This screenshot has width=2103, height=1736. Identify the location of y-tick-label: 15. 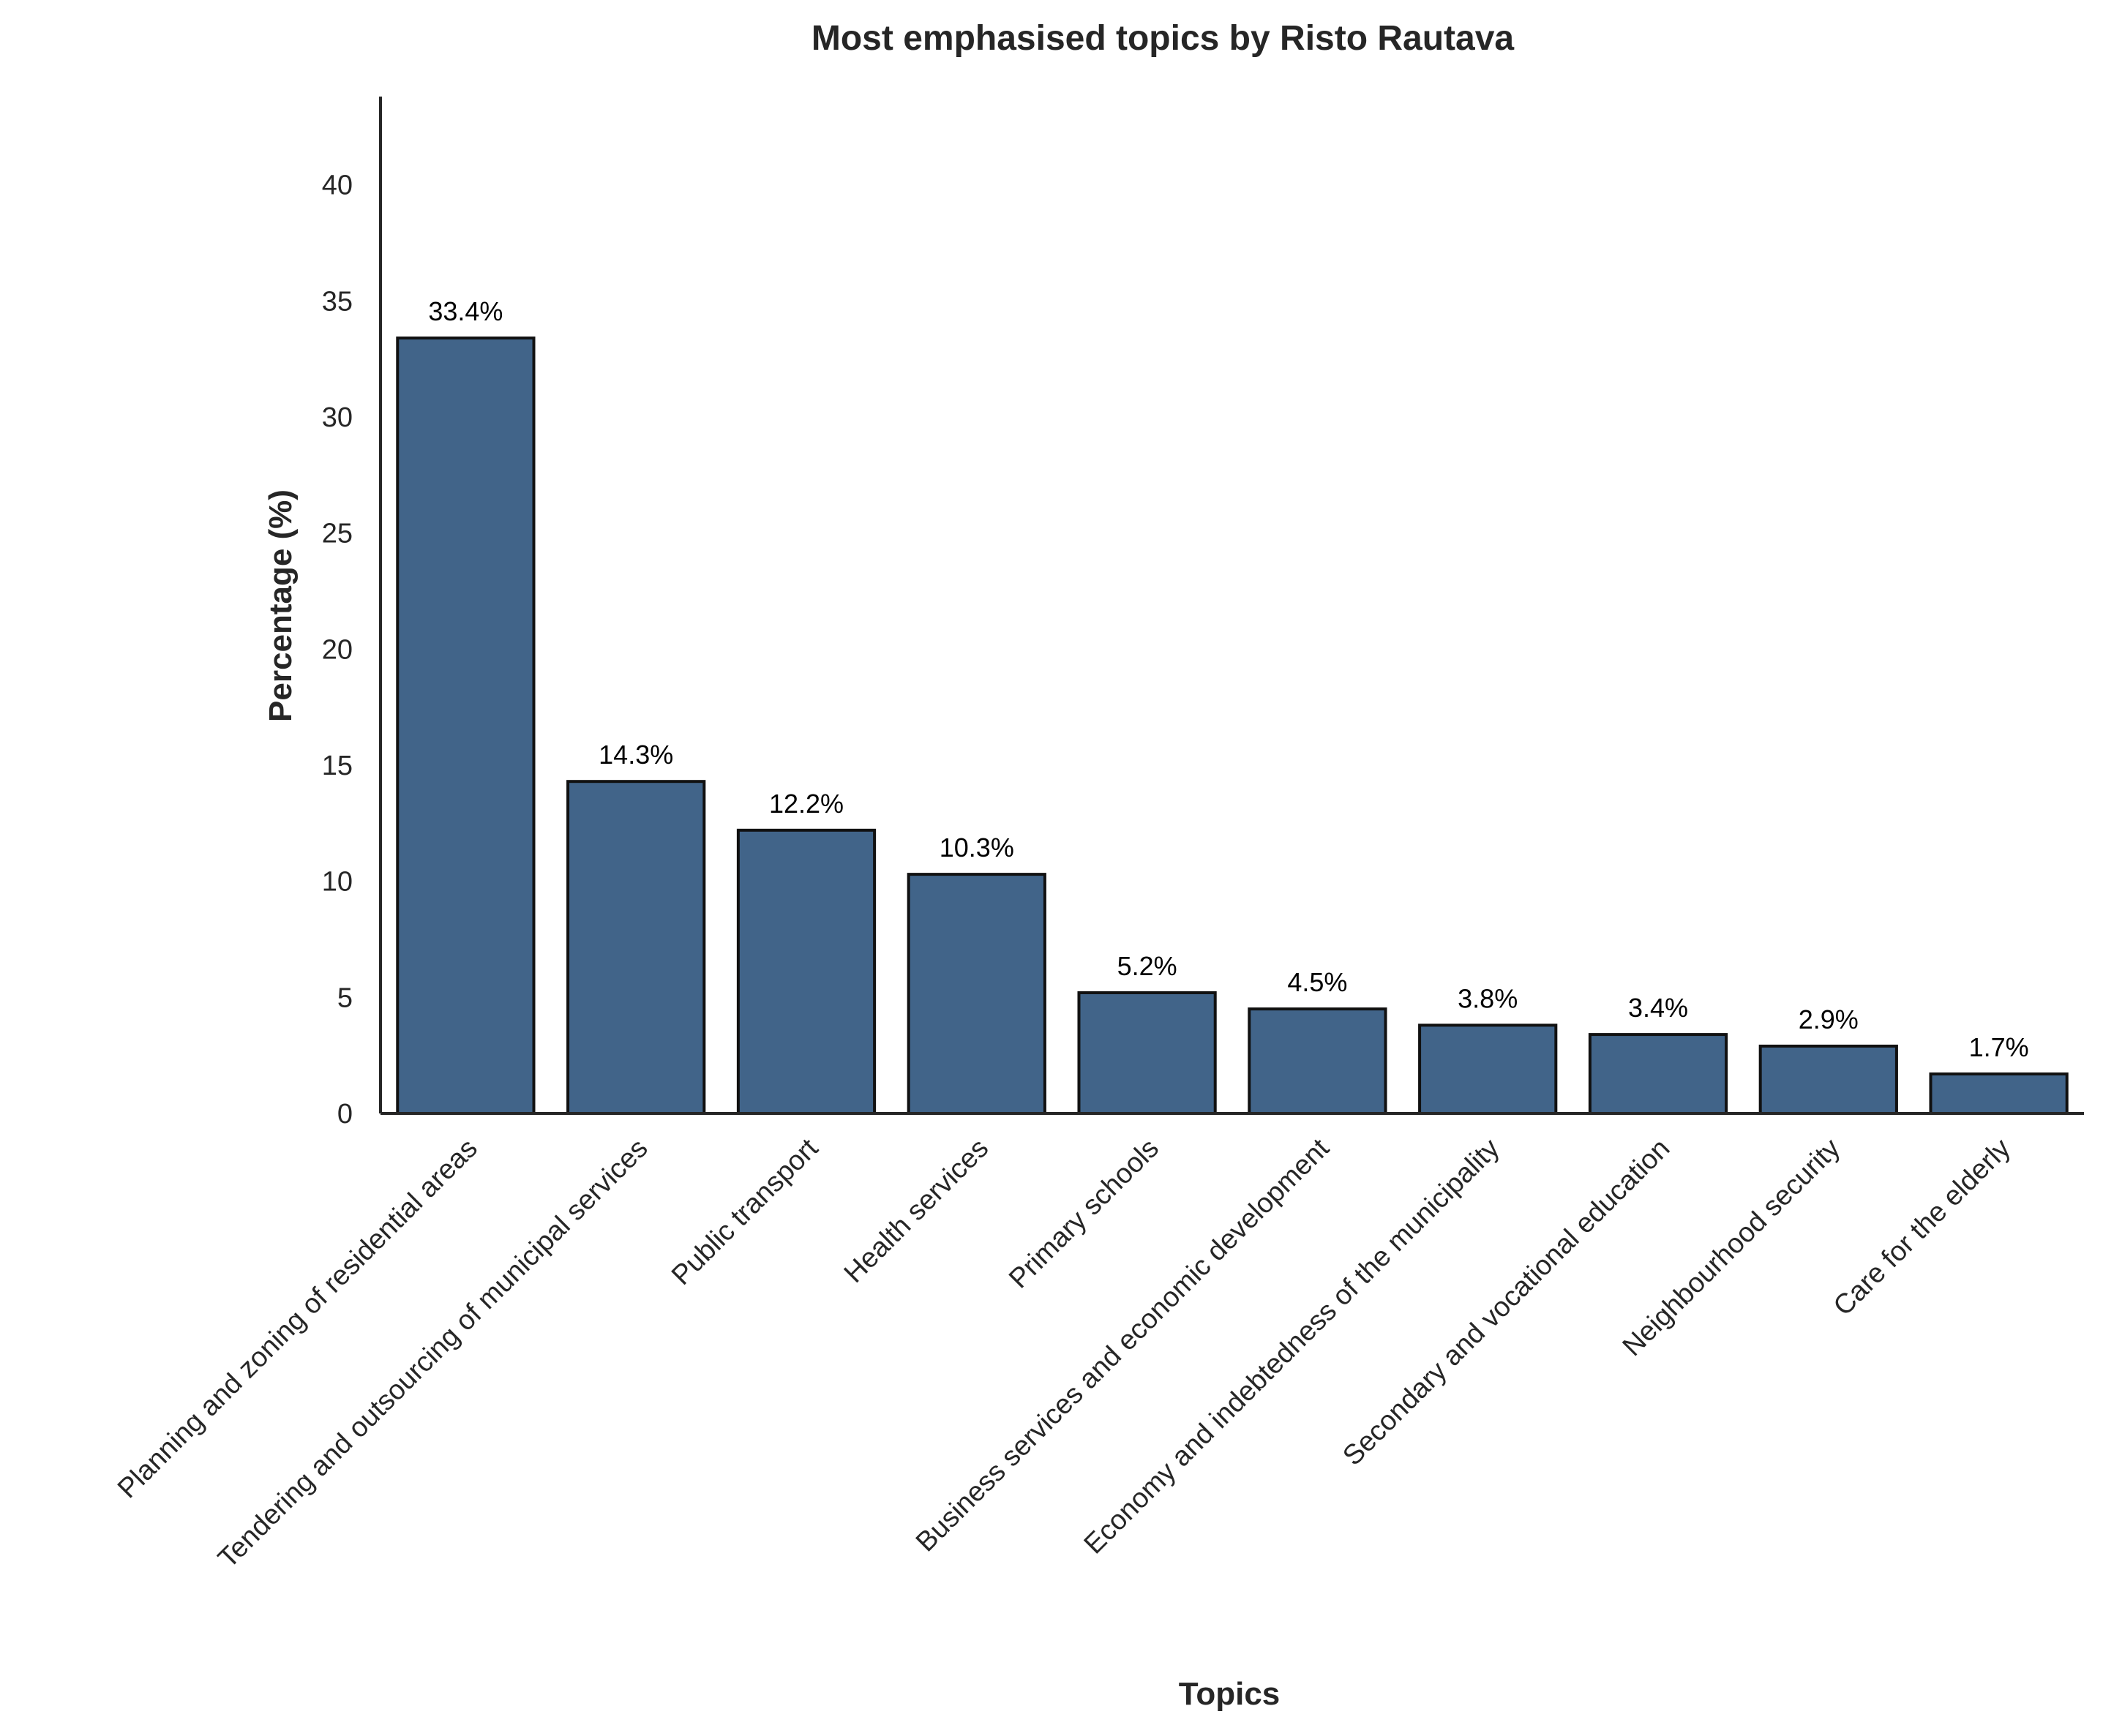
(337, 766).